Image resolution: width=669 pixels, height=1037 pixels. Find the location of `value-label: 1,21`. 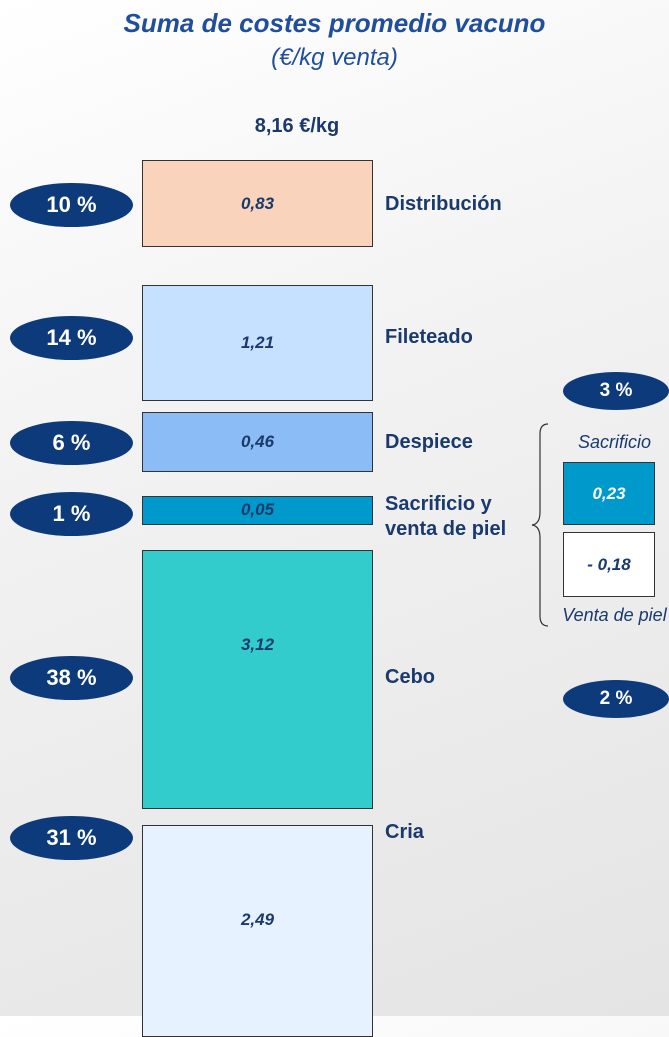

value-label: 1,21 is located at coordinates (257, 342).